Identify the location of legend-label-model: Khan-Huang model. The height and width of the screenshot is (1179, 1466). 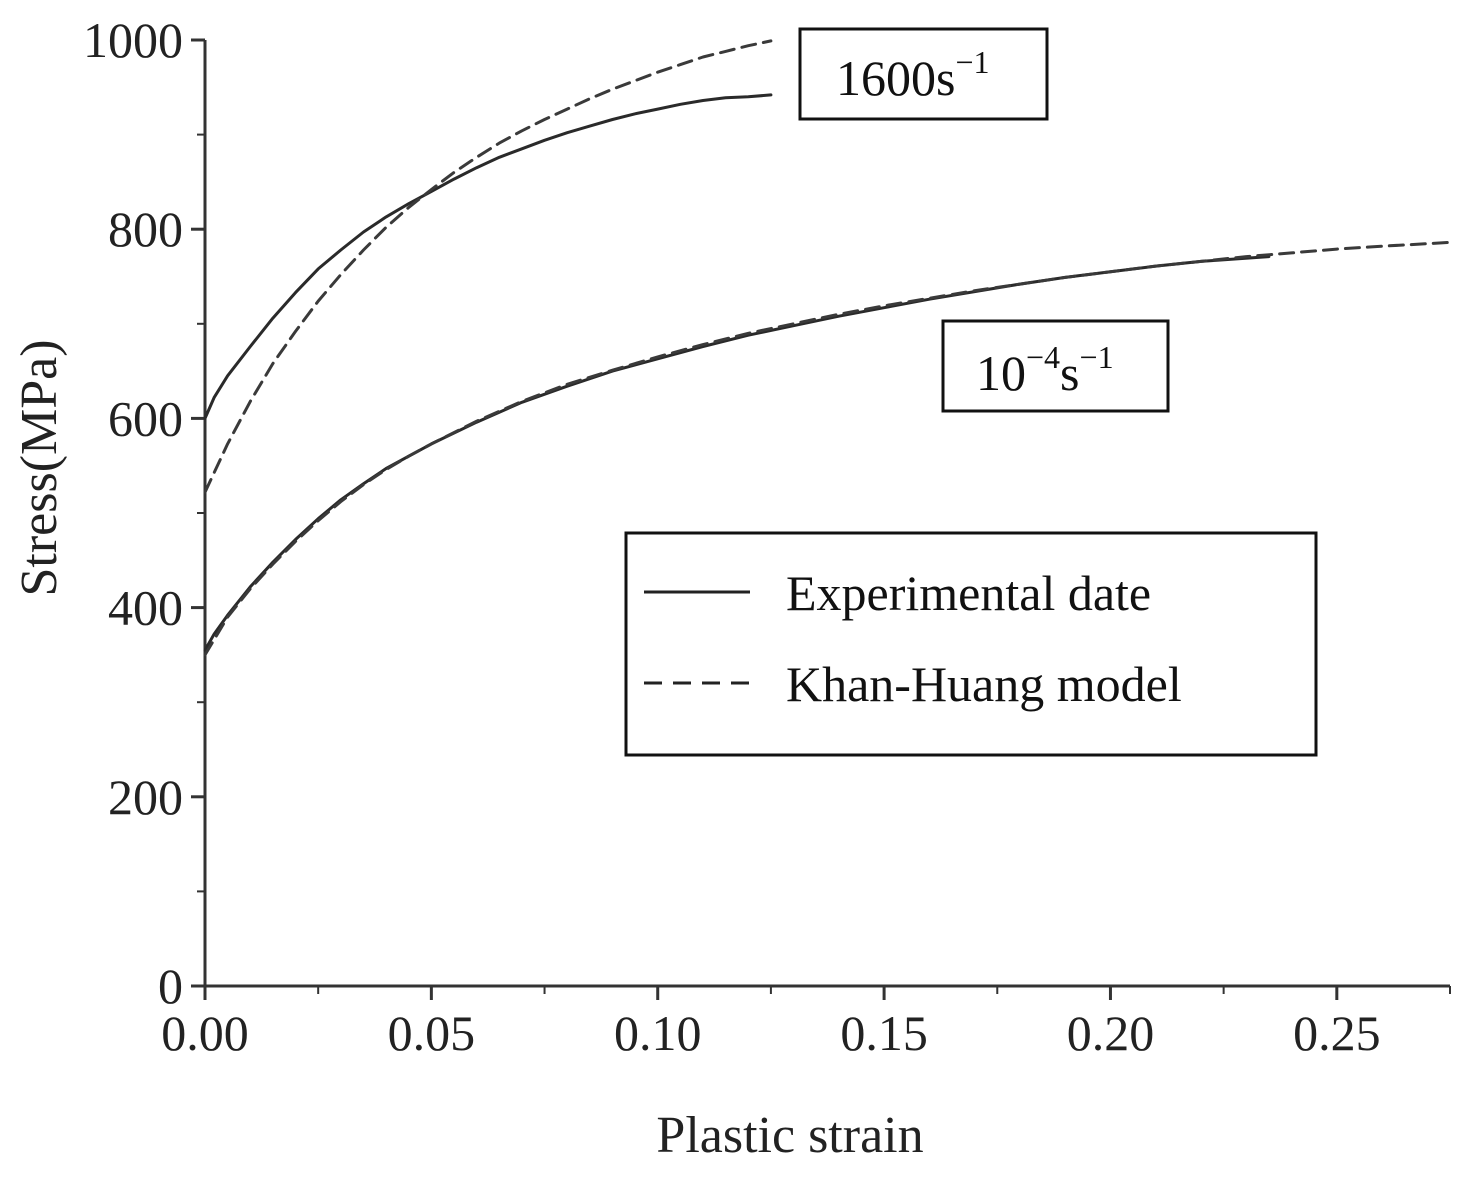
(984, 684).